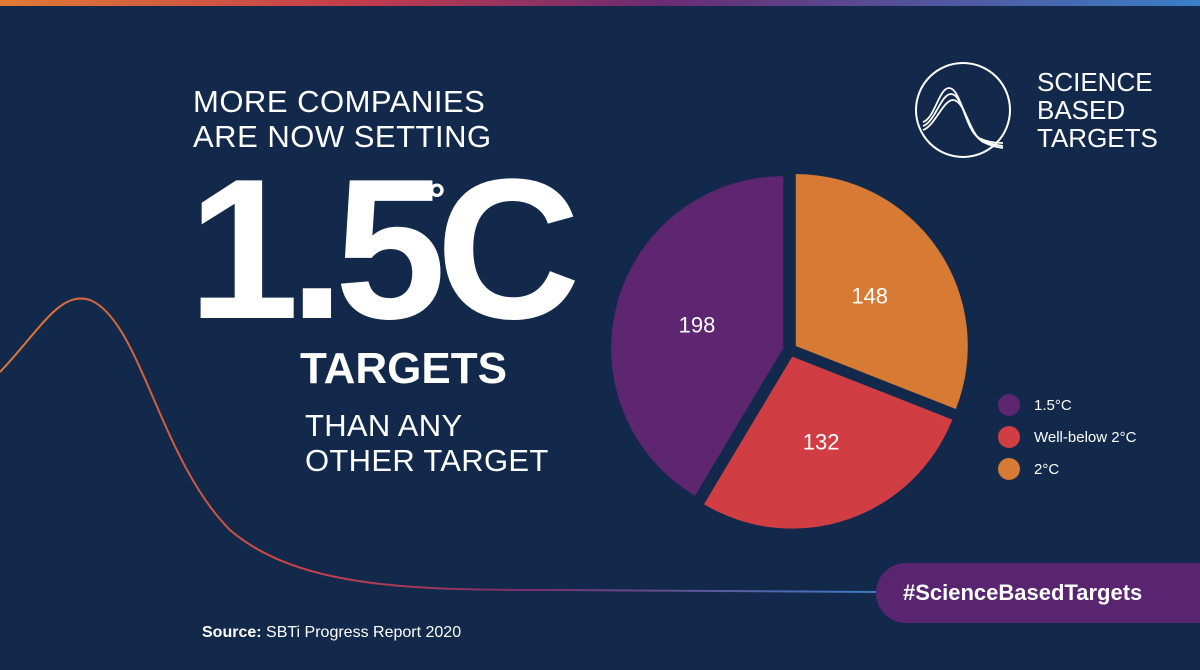 The width and height of the screenshot is (1200, 670). I want to click on degree-symbol: °, so click(437, 199).